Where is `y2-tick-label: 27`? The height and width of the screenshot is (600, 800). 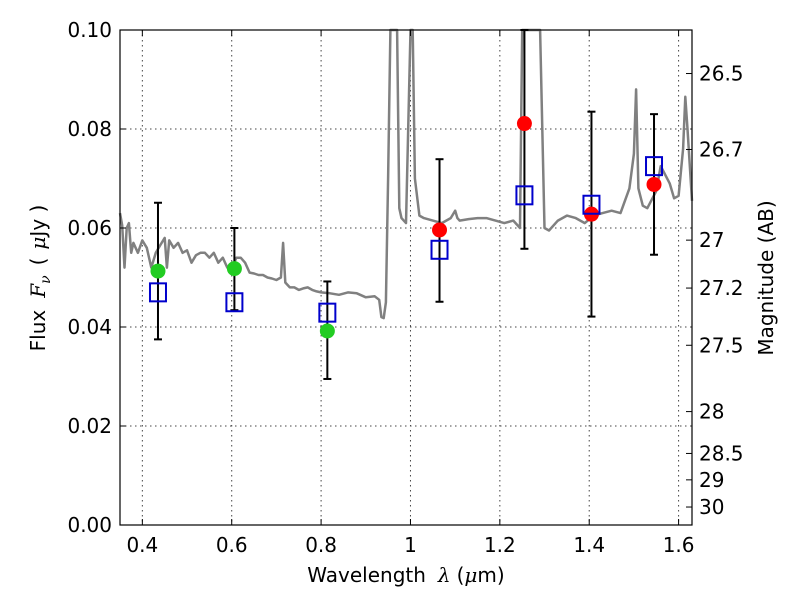 y2-tick-label: 27 is located at coordinates (711, 240).